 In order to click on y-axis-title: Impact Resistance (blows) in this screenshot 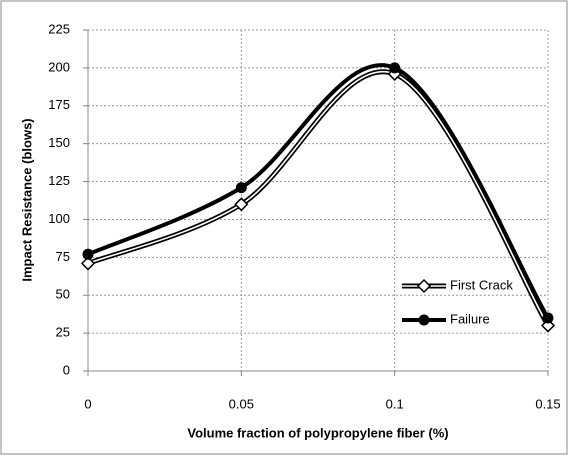, I will do `click(26, 199)`.